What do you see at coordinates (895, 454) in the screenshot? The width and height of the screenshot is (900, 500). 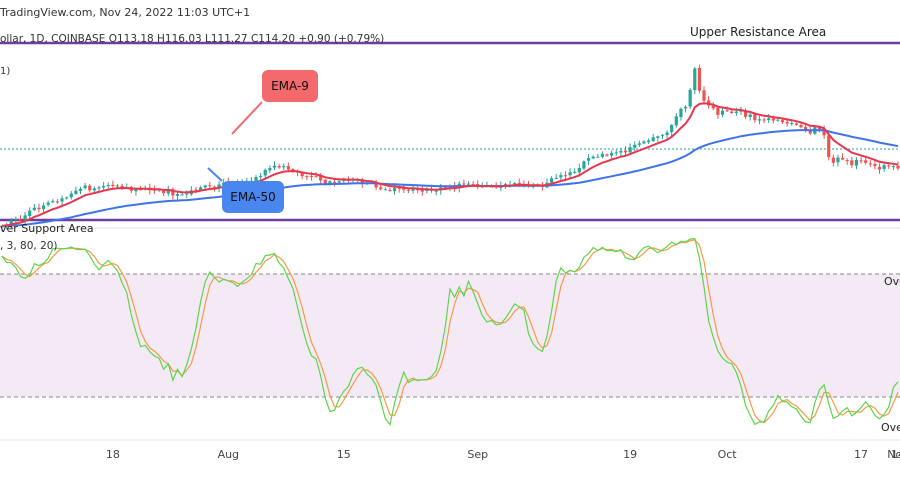 I see `time-axis-tick: 14` at bounding box center [895, 454].